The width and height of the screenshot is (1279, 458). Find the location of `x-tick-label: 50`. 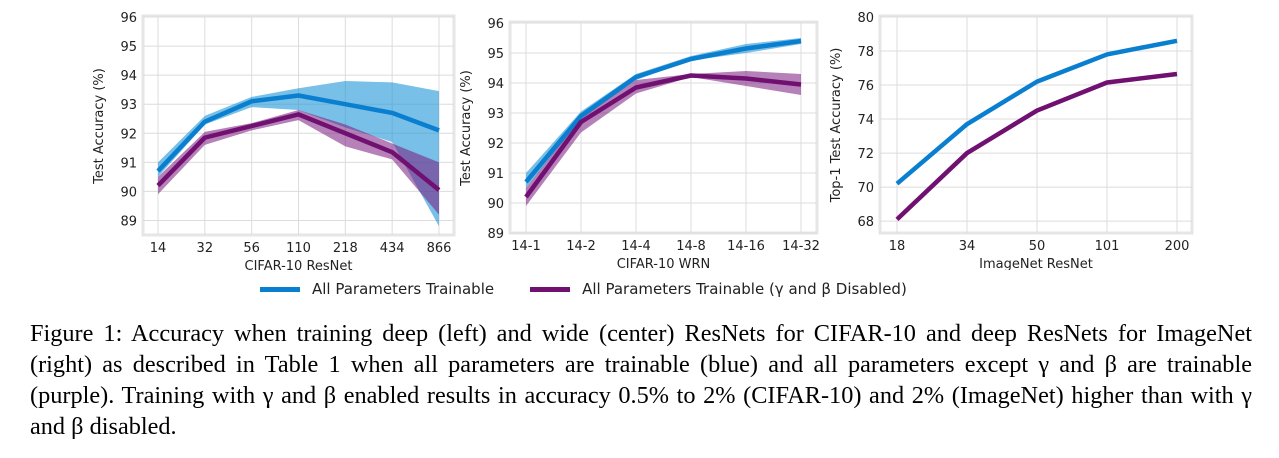

x-tick-label: 50 is located at coordinates (1037, 246).